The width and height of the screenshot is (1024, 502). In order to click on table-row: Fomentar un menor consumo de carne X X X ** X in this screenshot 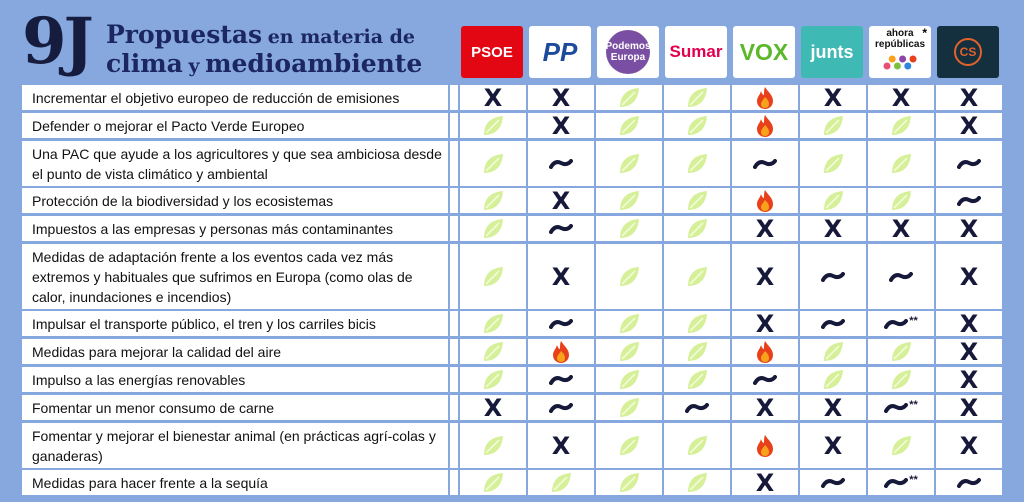, I will do `click(512, 408)`.